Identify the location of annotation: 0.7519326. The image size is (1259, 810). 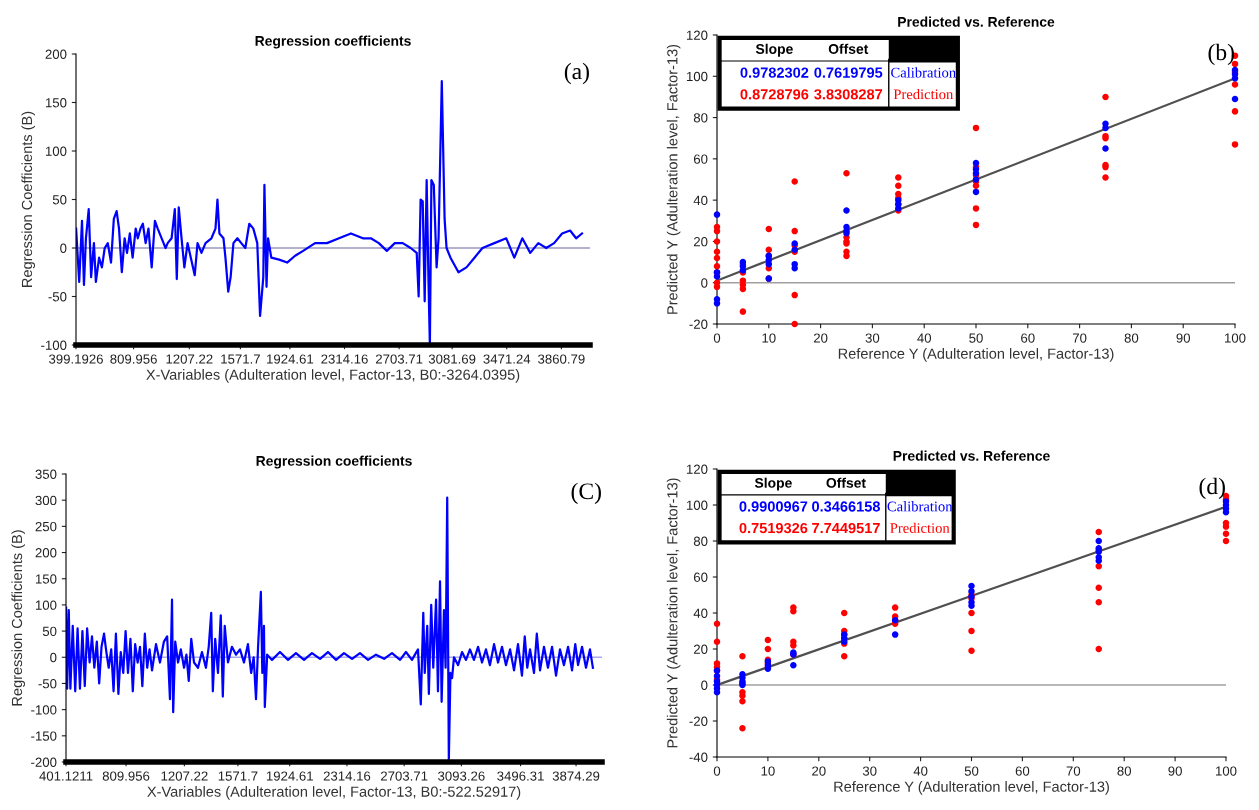
(773, 528).